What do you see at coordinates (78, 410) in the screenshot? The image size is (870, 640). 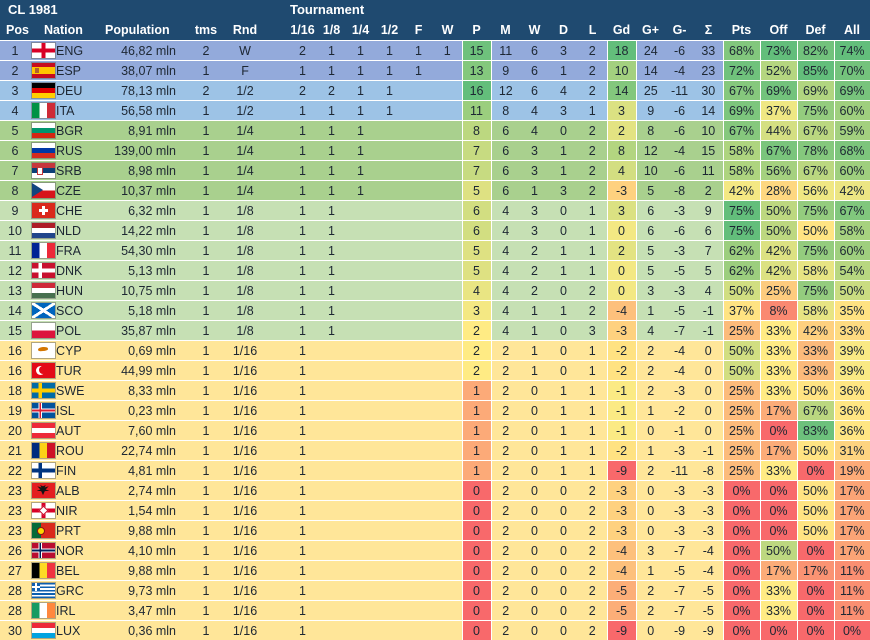 I see `nation-cell: ISL` at bounding box center [78, 410].